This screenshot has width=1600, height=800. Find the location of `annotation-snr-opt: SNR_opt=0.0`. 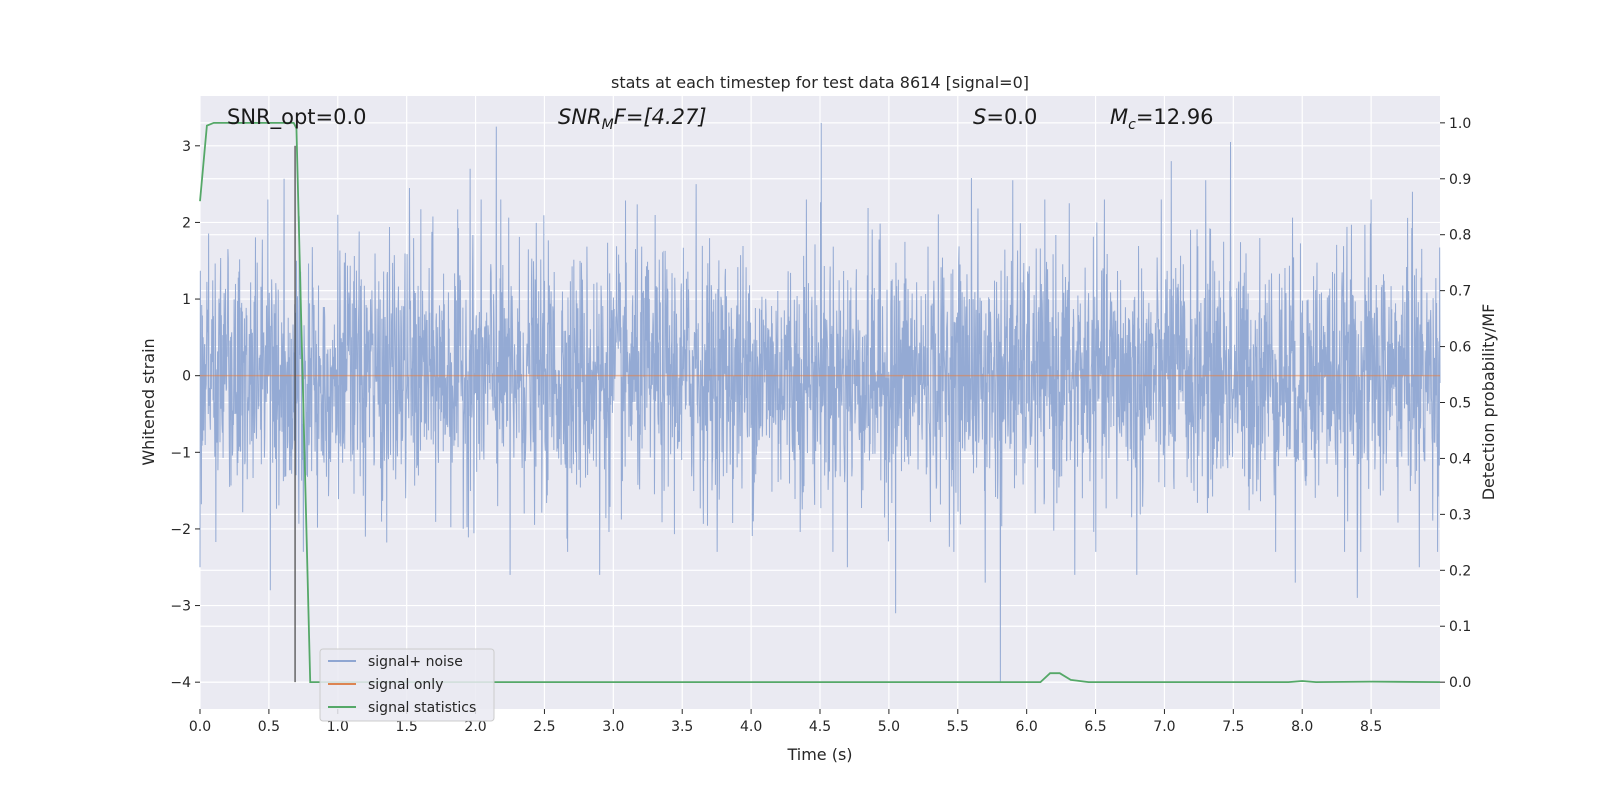

annotation-snr-opt: SNR_opt=0.0 is located at coordinates (297, 117).